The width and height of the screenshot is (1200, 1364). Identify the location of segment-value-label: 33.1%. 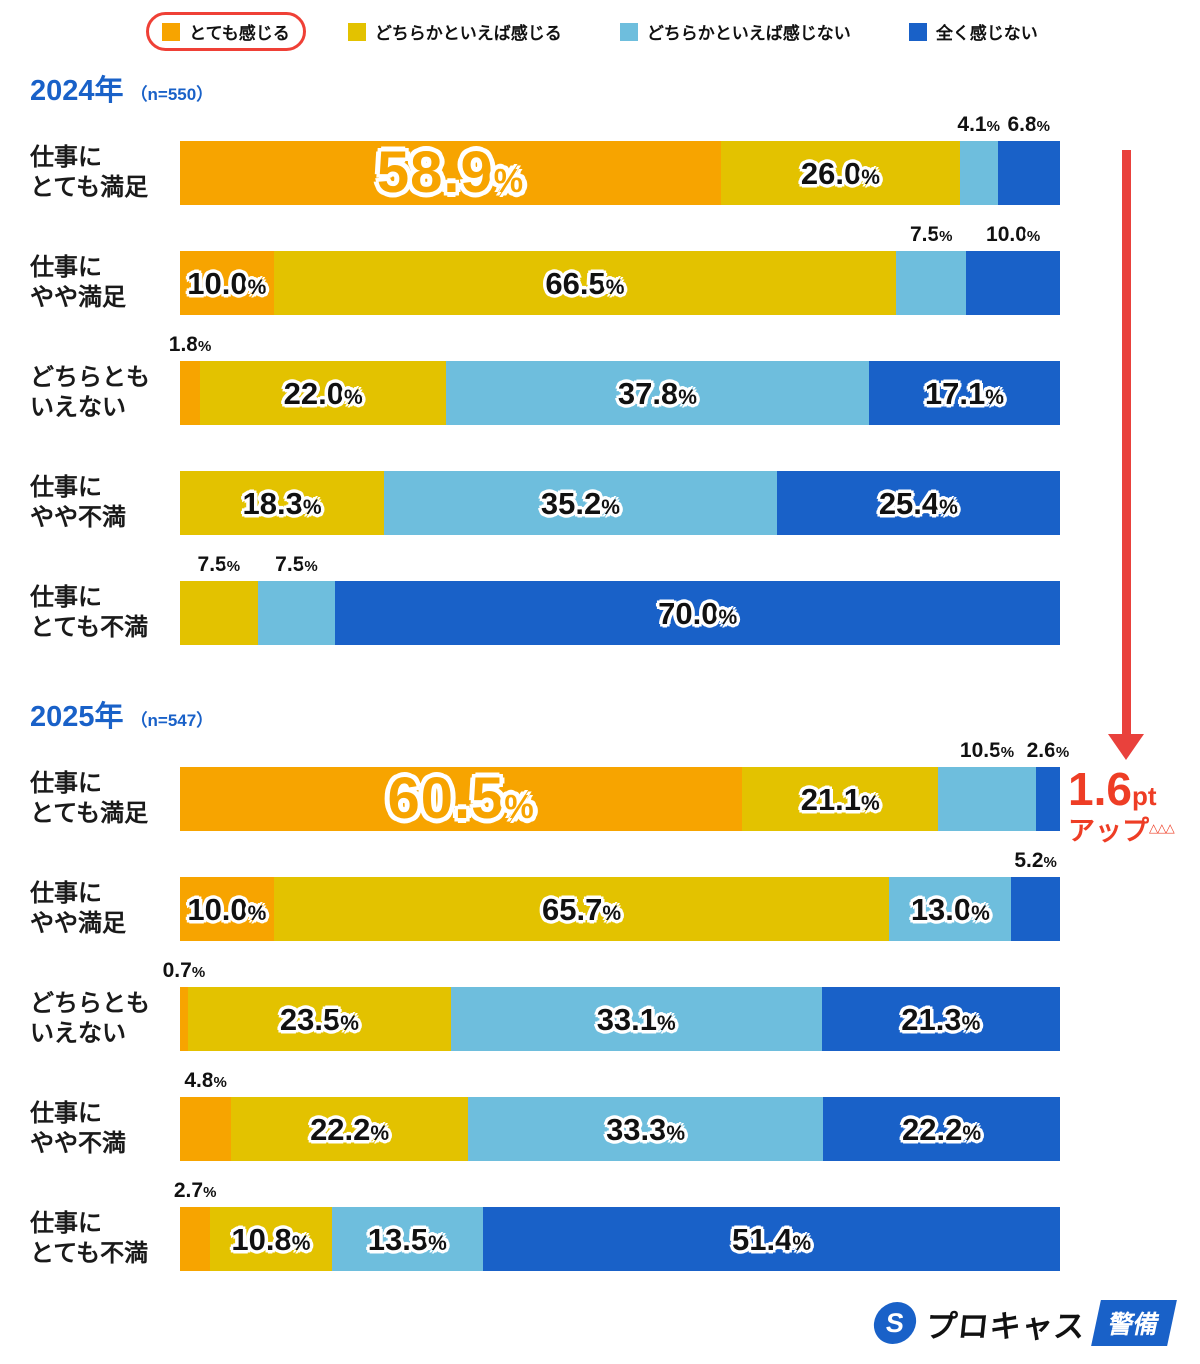
(636, 1019).